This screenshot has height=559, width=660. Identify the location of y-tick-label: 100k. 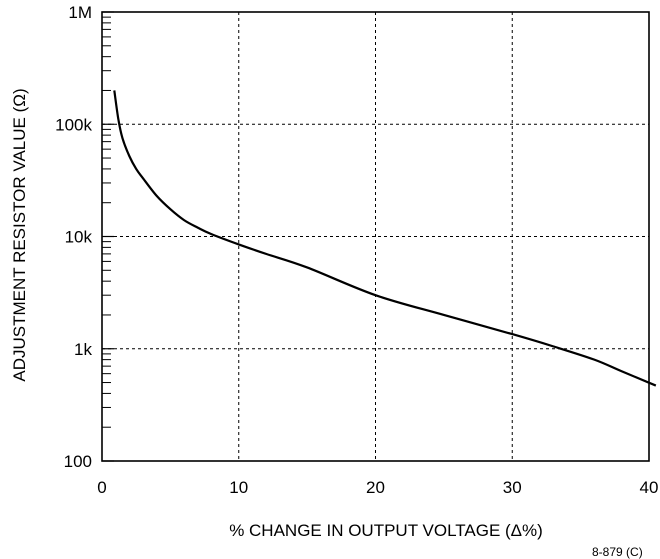
(73, 124).